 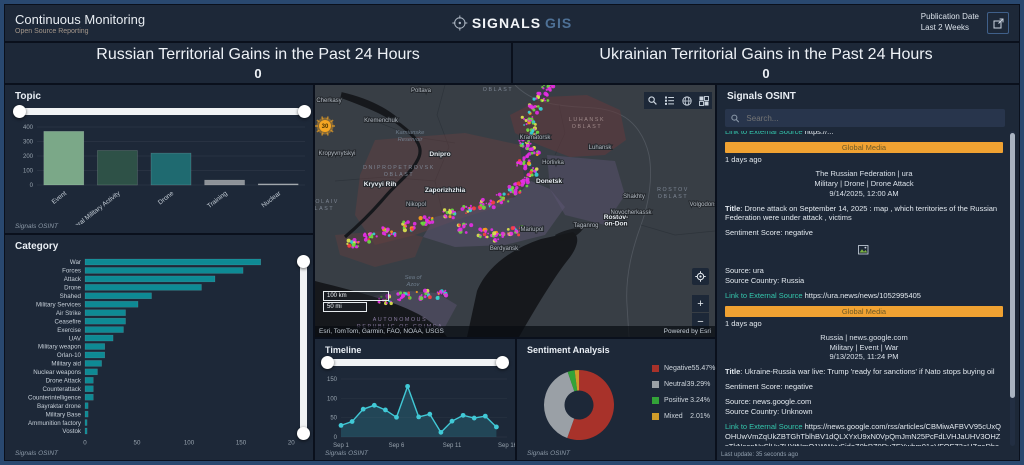 What do you see at coordinates (700, 303) in the screenshot?
I see `map-zoom-in-button: +` at bounding box center [700, 303].